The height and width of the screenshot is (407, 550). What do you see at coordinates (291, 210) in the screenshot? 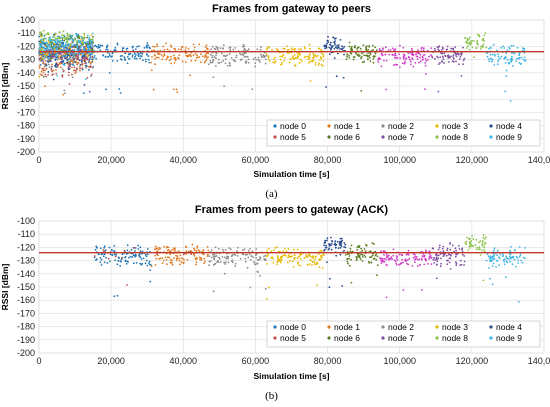
I see `chart-title: Frames from peers to gateway (ACK)` at bounding box center [291, 210].